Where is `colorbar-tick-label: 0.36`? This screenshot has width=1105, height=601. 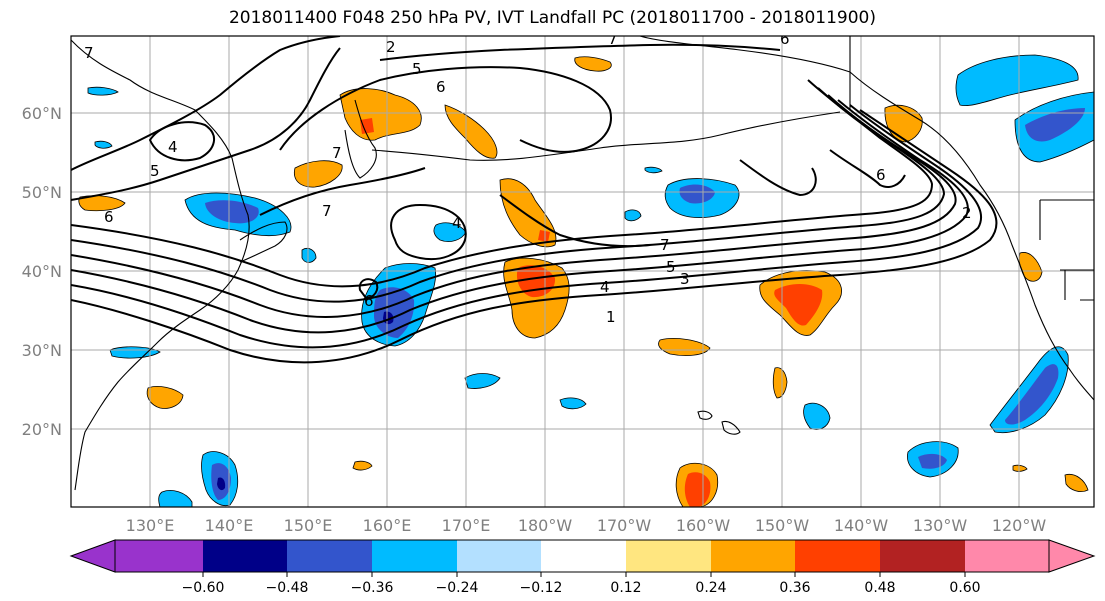 colorbar-tick-label: 0.36 is located at coordinates (794, 588).